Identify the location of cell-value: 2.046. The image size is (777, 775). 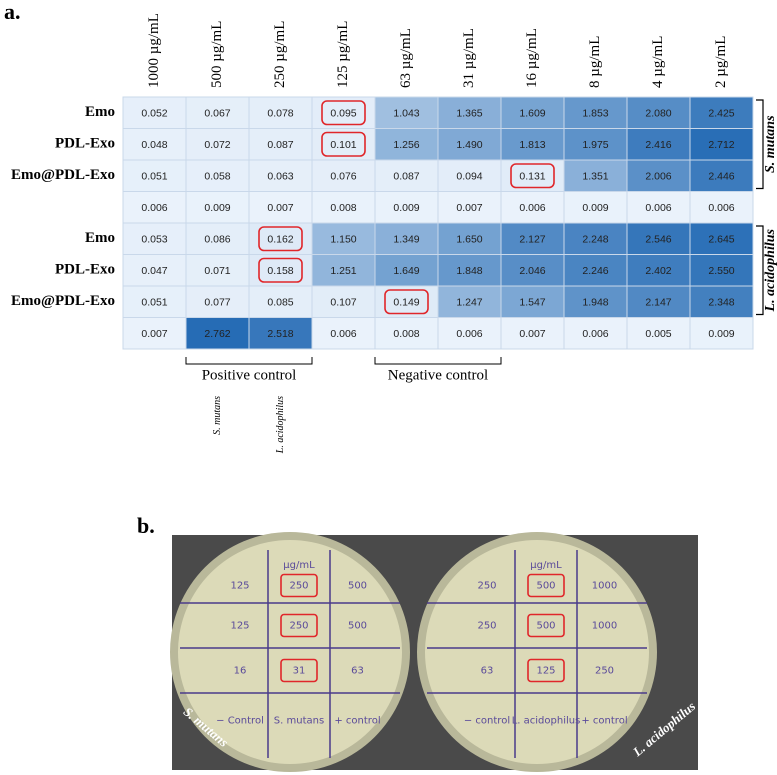
(532, 271).